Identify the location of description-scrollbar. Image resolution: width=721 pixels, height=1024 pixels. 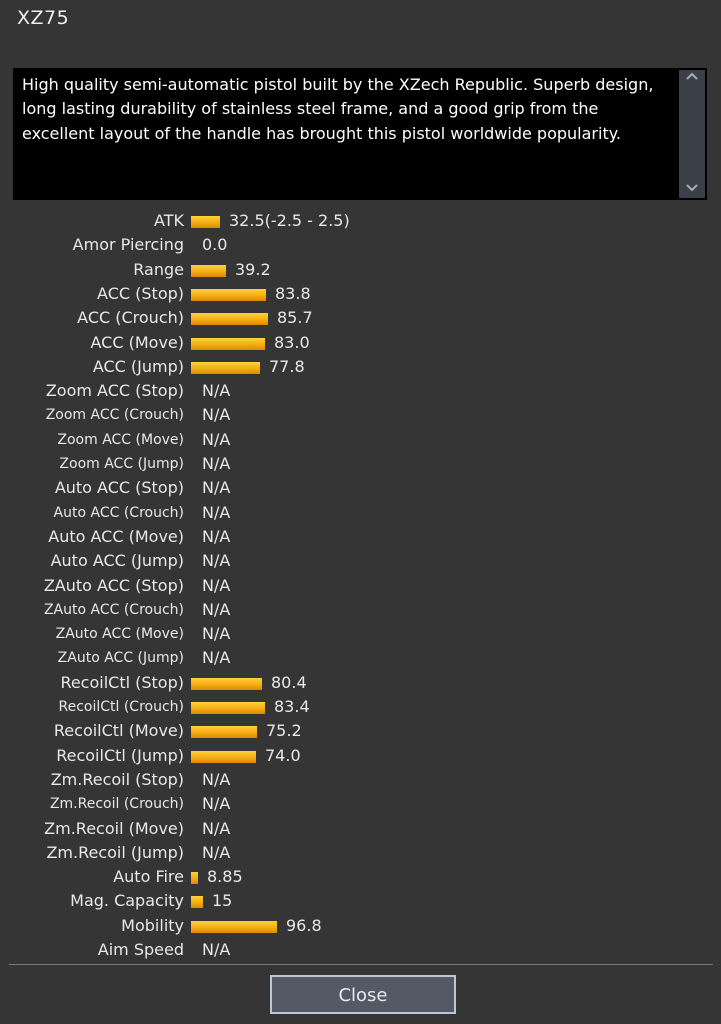
(692, 134).